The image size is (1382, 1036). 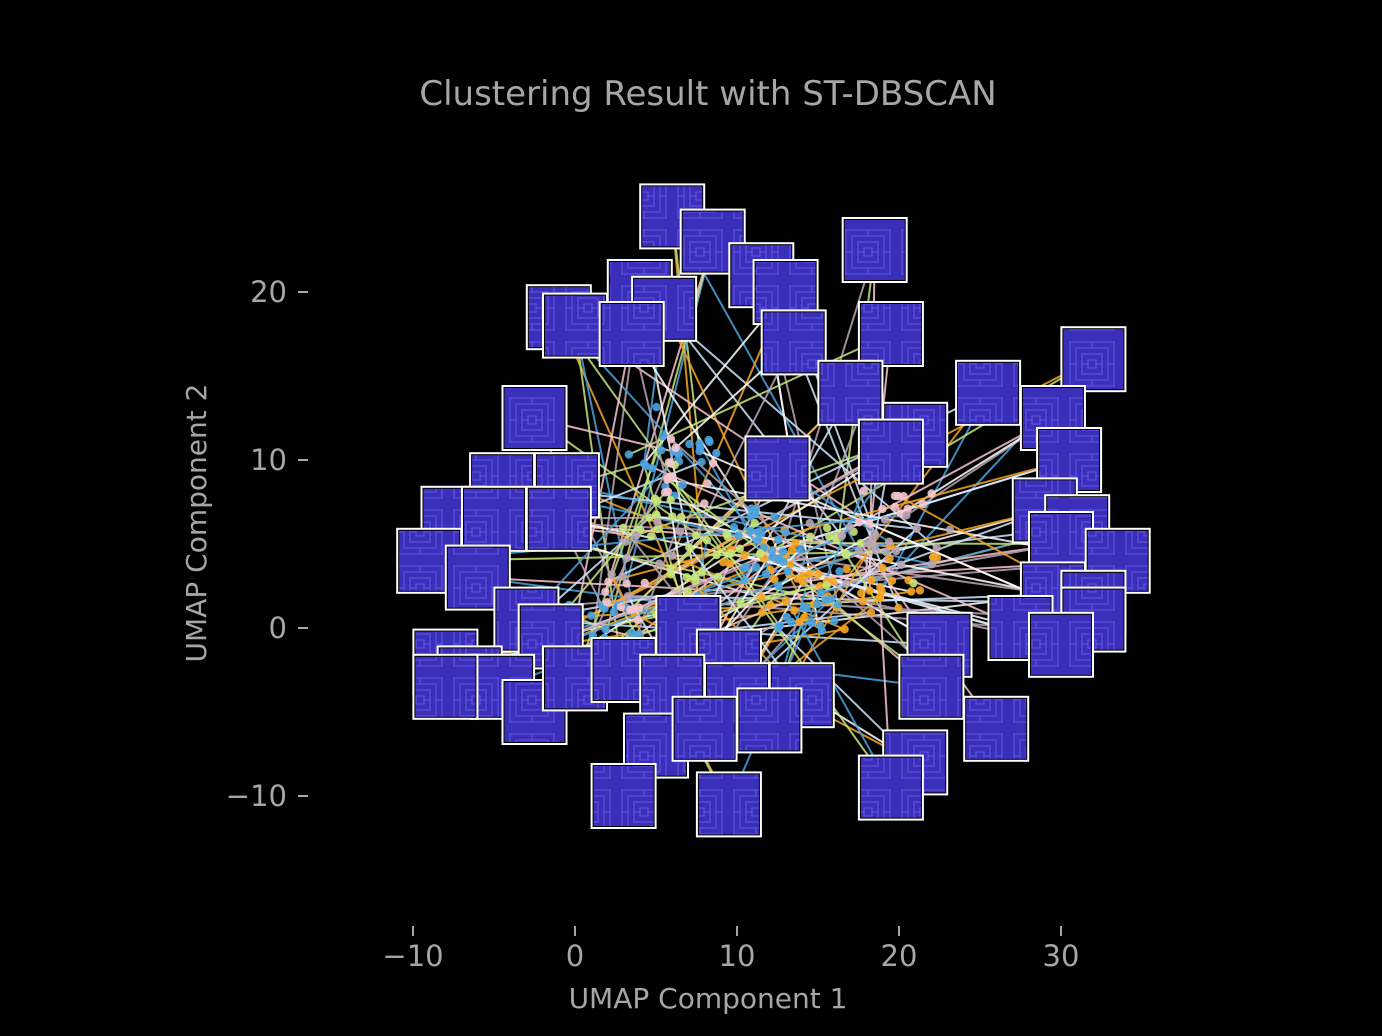 I want to click on x-tick-label: 30, so click(x=1061, y=956).